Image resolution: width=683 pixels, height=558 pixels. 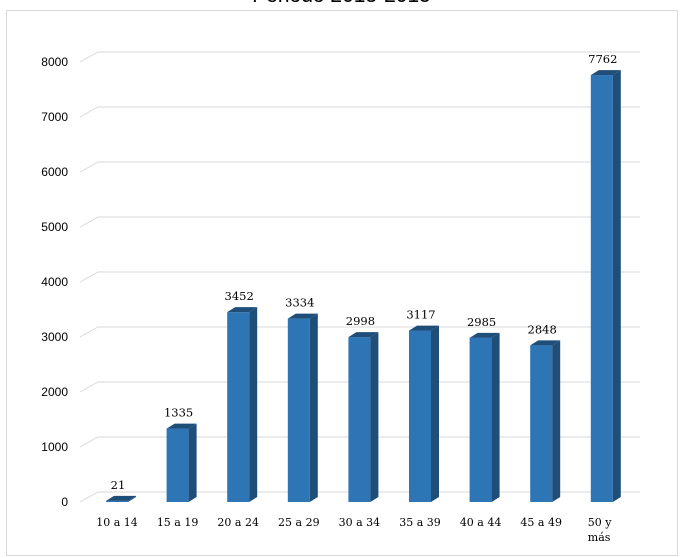 I want to click on data-label: 3452, so click(x=239, y=296).